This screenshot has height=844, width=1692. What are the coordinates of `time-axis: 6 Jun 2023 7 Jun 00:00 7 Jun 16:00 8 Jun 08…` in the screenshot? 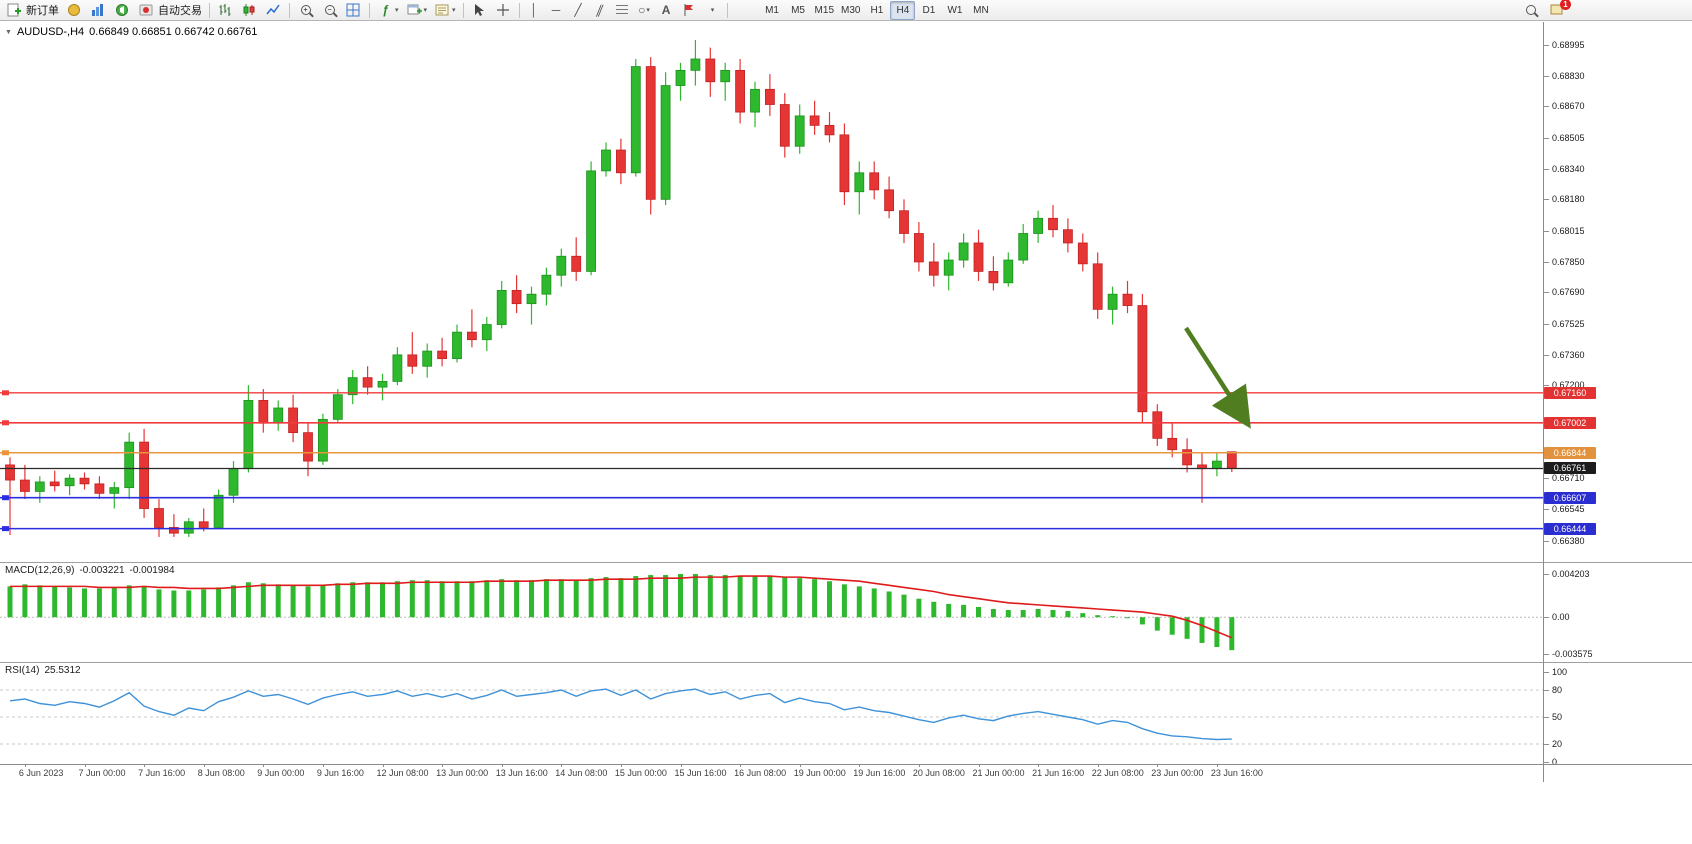 It's located at (771, 773).